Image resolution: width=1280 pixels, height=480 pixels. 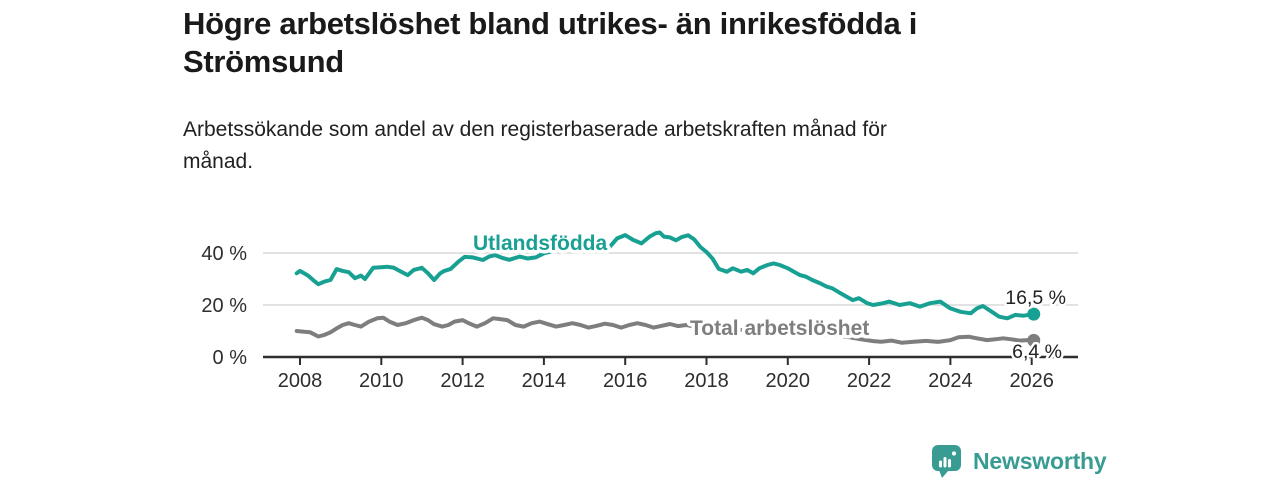 I want to click on x-axis-tick-label: 2010, so click(x=381, y=381).